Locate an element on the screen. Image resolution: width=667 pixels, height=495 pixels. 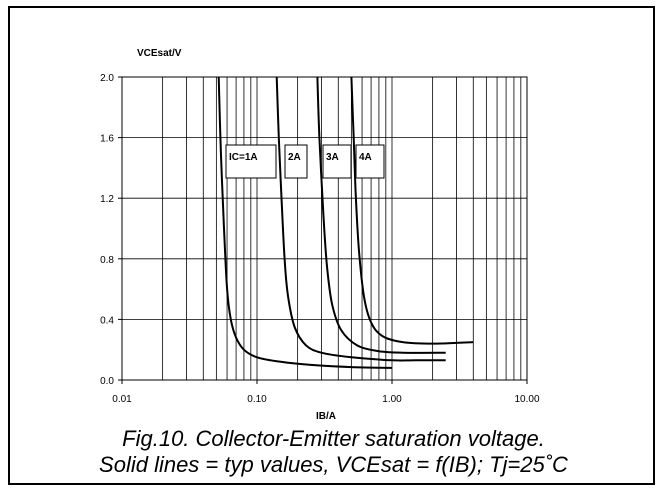
y-axis-label: VCEsat/V is located at coordinates (159, 53).